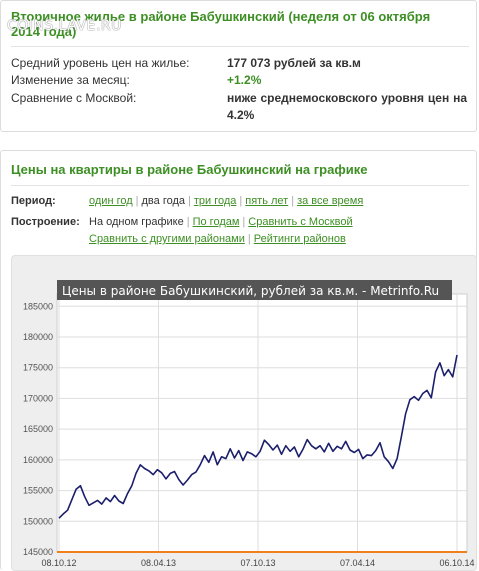 The width and height of the screenshot is (479, 571). I want to click on period-option-all-time: за все время, so click(330, 201).